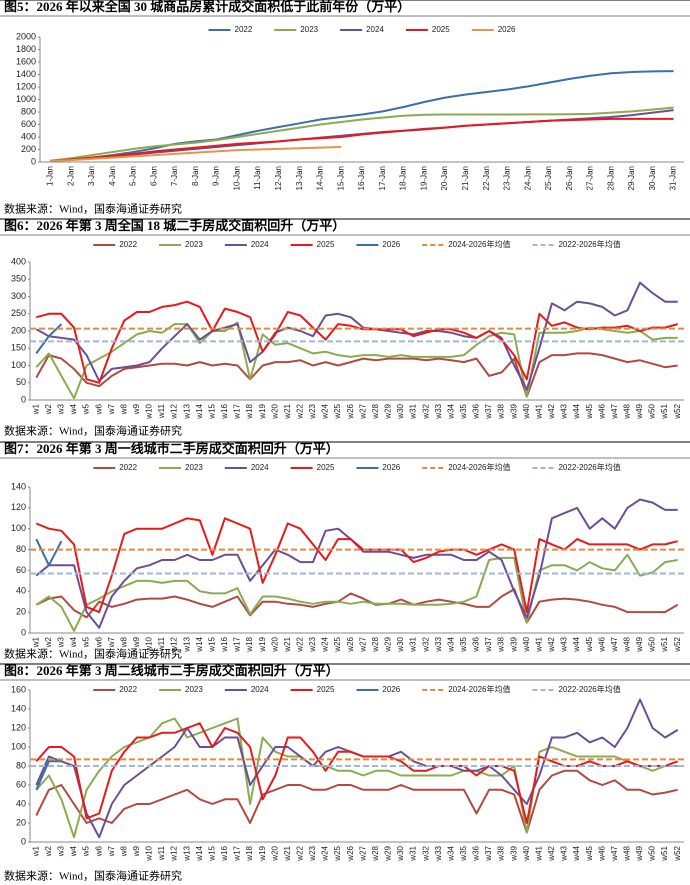 The width and height of the screenshot is (690, 885). What do you see at coordinates (194, 467) in the screenshot?
I see `legend-label: 2023` at bounding box center [194, 467].